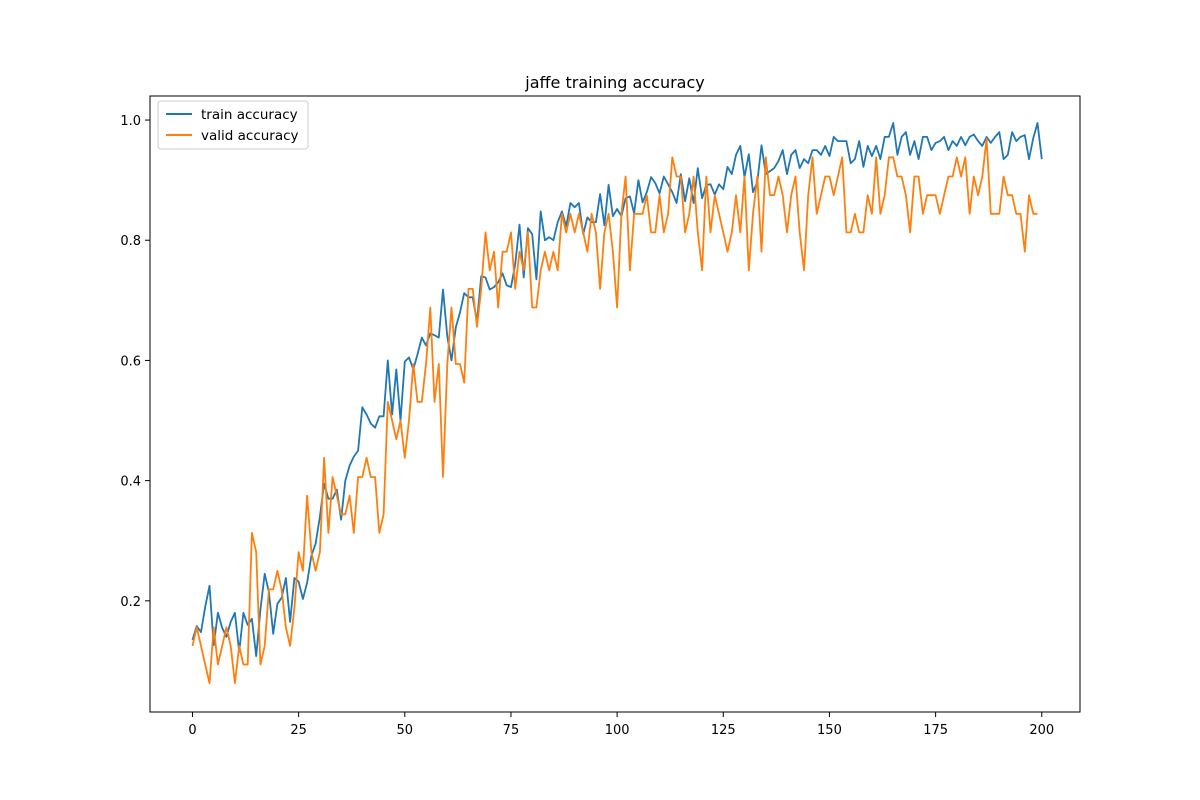 Image resolution: width=1200 pixels, height=800 pixels. What do you see at coordinates (298, 730) in the screenshot?
I see `x-tick-label: 25` at bounding box center [298, 730].